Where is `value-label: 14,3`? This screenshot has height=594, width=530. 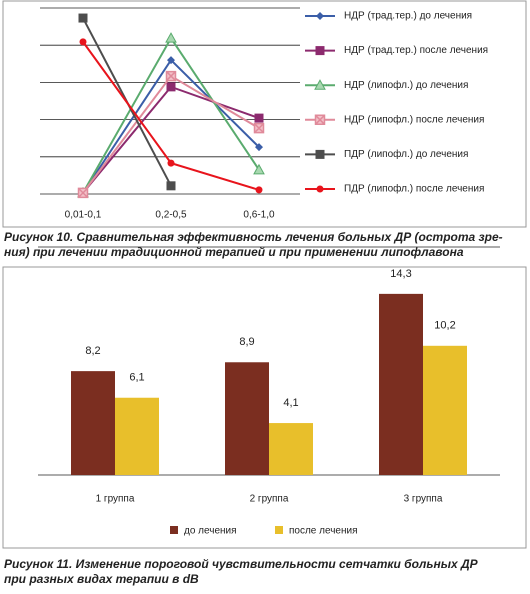 value-label: 14,3 is located at coordinates (400, 274).